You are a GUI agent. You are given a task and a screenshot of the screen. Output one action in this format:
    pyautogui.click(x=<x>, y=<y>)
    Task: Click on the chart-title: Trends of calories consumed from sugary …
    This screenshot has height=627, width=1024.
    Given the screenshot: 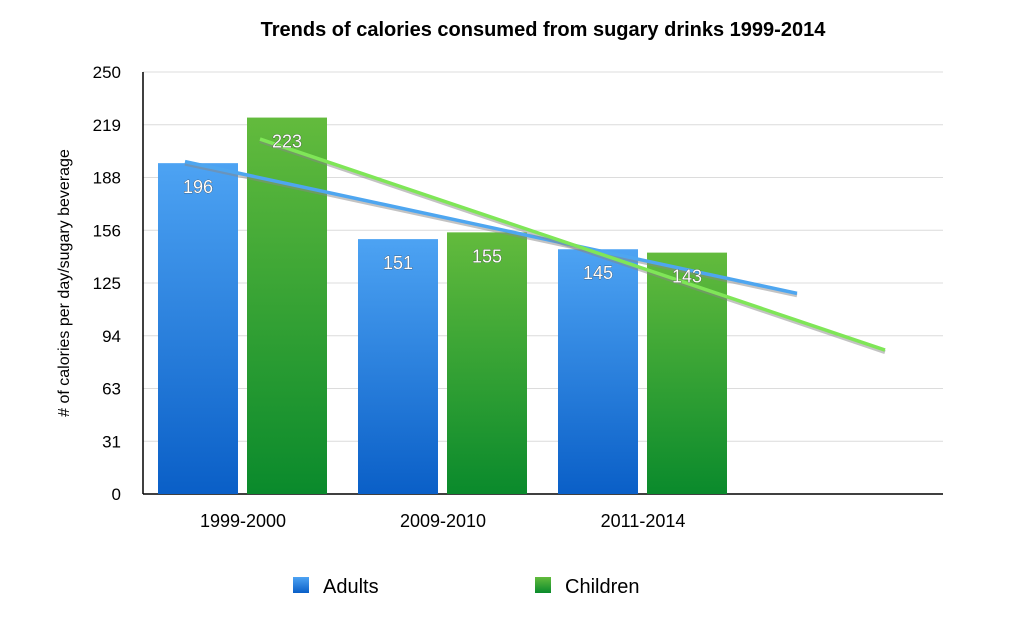 What is the action you would take?
    pyautogui.click(x=544, y=30)
    